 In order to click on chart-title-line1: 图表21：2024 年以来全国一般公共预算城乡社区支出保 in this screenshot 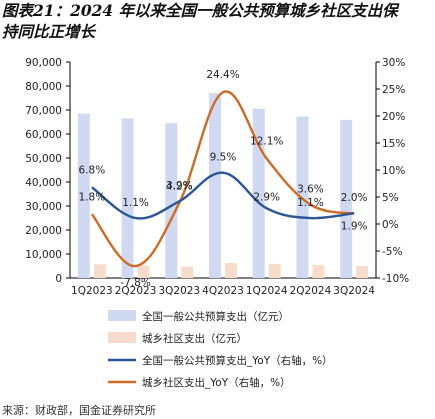, I will do `click(200, 10)`.